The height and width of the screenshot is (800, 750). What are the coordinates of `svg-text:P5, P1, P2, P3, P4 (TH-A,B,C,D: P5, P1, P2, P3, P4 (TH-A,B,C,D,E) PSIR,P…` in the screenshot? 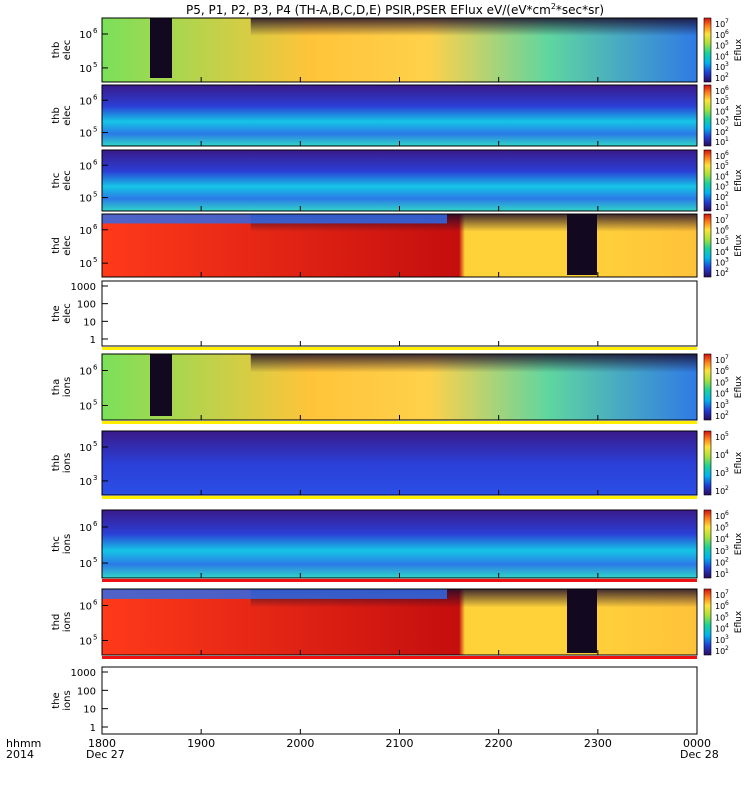 It's located at (395, 9).